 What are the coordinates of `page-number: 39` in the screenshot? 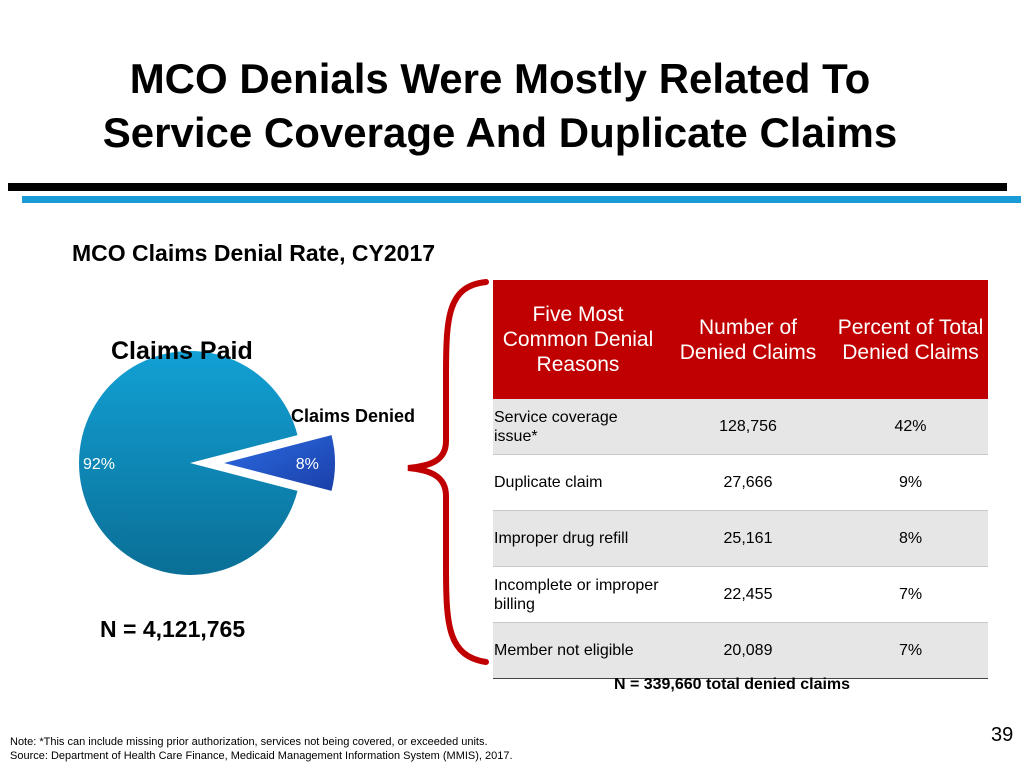 It's located at (1002, 735).